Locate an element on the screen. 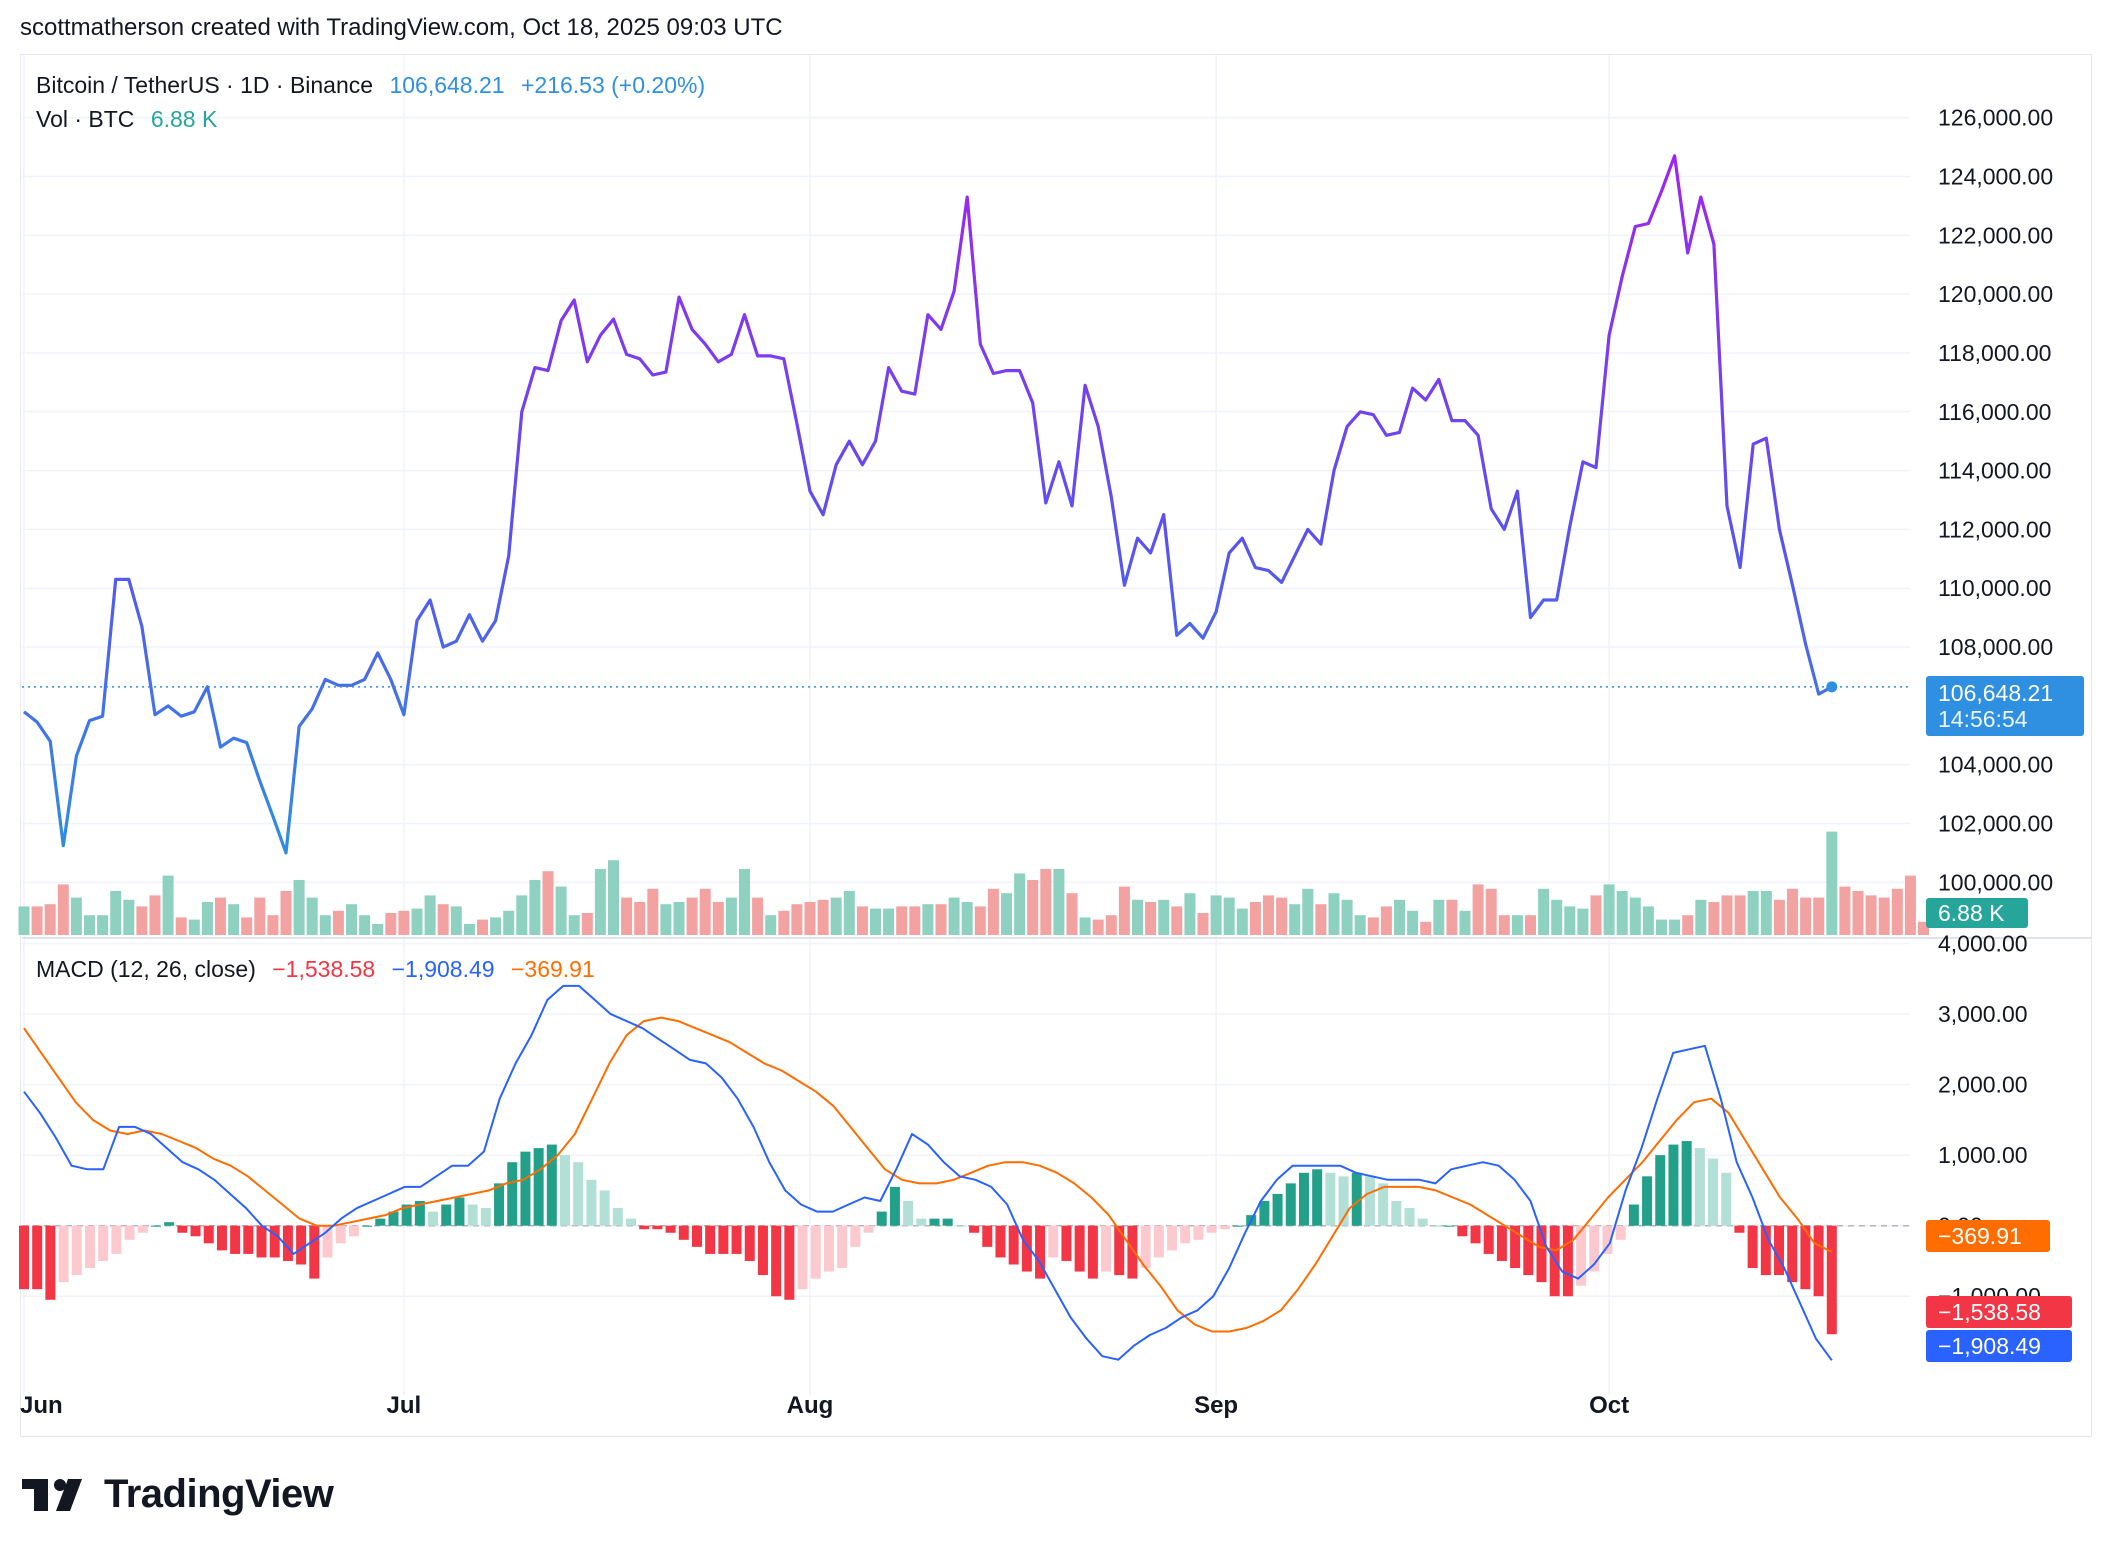  macd-label: MACD (12, 26, close) is located at coordinates (146, 969).